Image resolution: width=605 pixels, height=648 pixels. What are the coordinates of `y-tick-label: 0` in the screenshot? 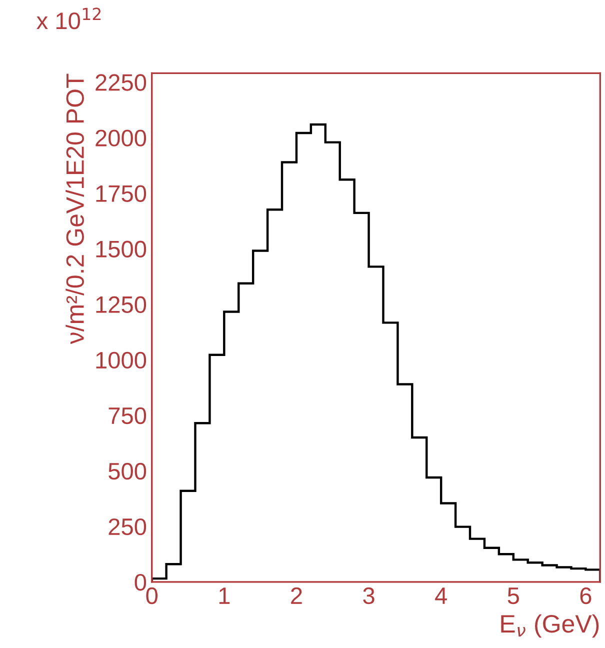 It's located at (140, 582).